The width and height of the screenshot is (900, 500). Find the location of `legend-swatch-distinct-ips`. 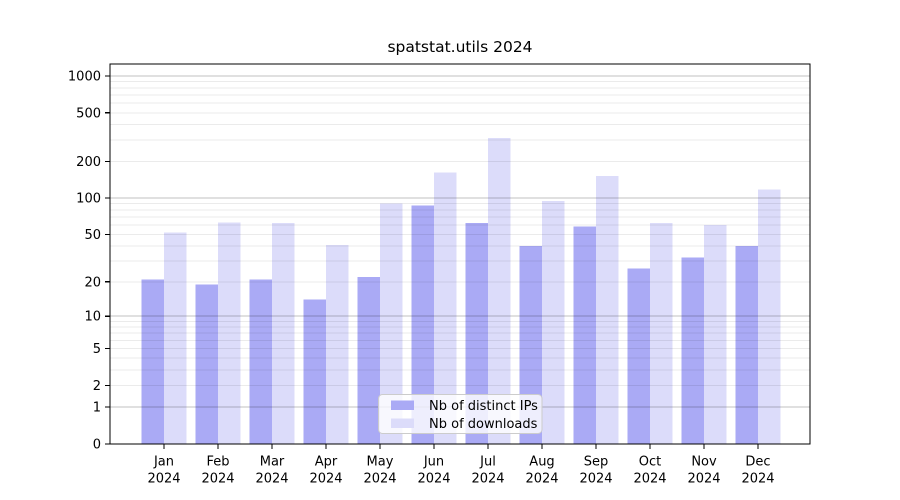

legend-swatch-distinct-ips is located at coordinates (402, 405).